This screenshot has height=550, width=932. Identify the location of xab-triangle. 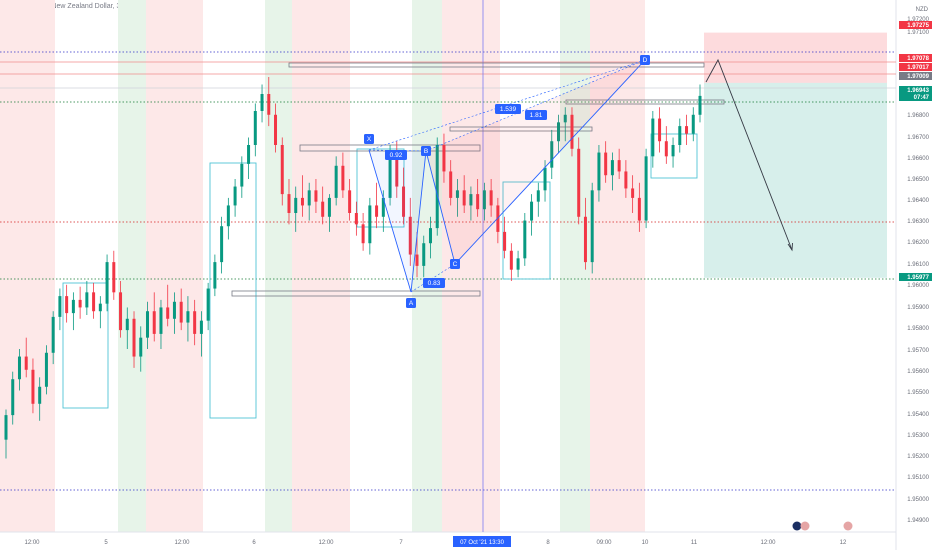
(397, 221).